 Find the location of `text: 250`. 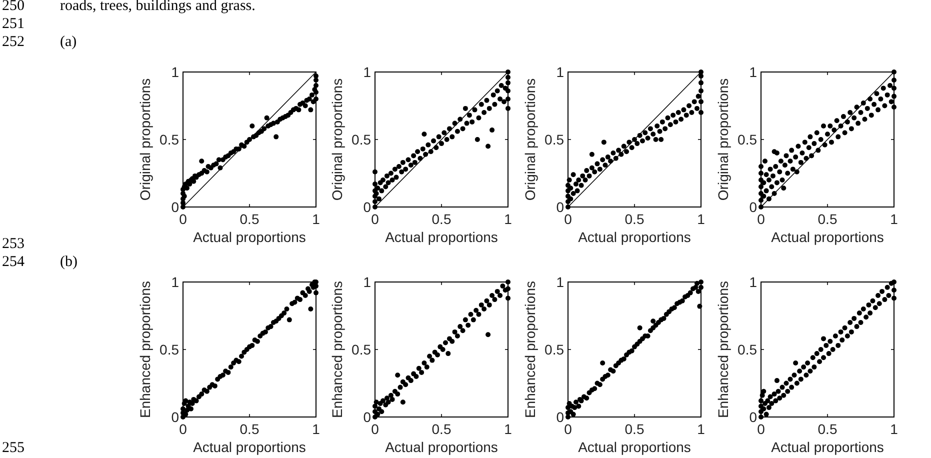

text: 250 is located at coordinates (13, 7).